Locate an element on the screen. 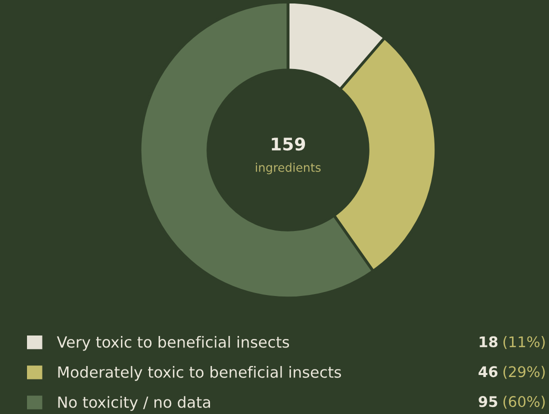 The width and height of the screenshot is (549, 414). legend-label: Very toxic to beneficial insects is located at coordinates (173, 343).